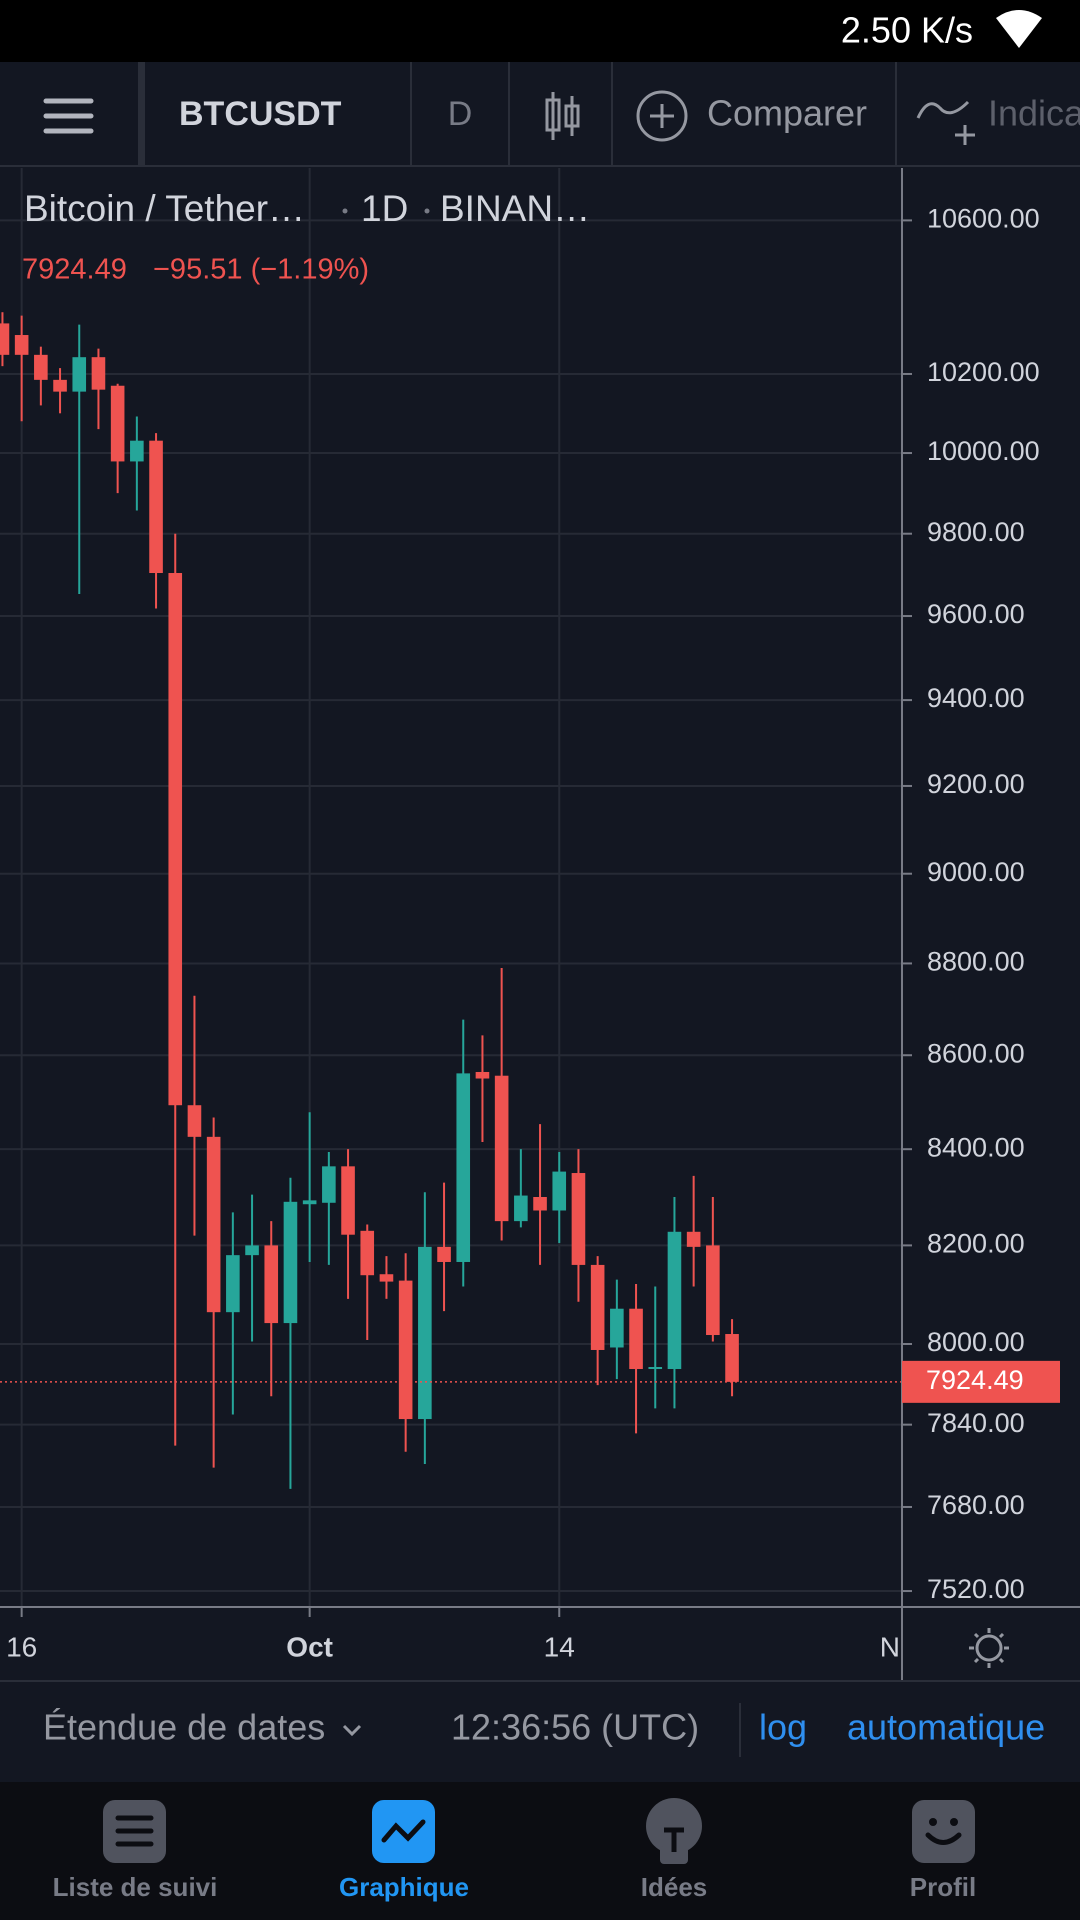 The height and width of the screenshot is (1920, 1080). What do you see at coordinates (783, 1727) in the screenshot?
I see `log-toggle: log` at bounding box center [783, 1727].